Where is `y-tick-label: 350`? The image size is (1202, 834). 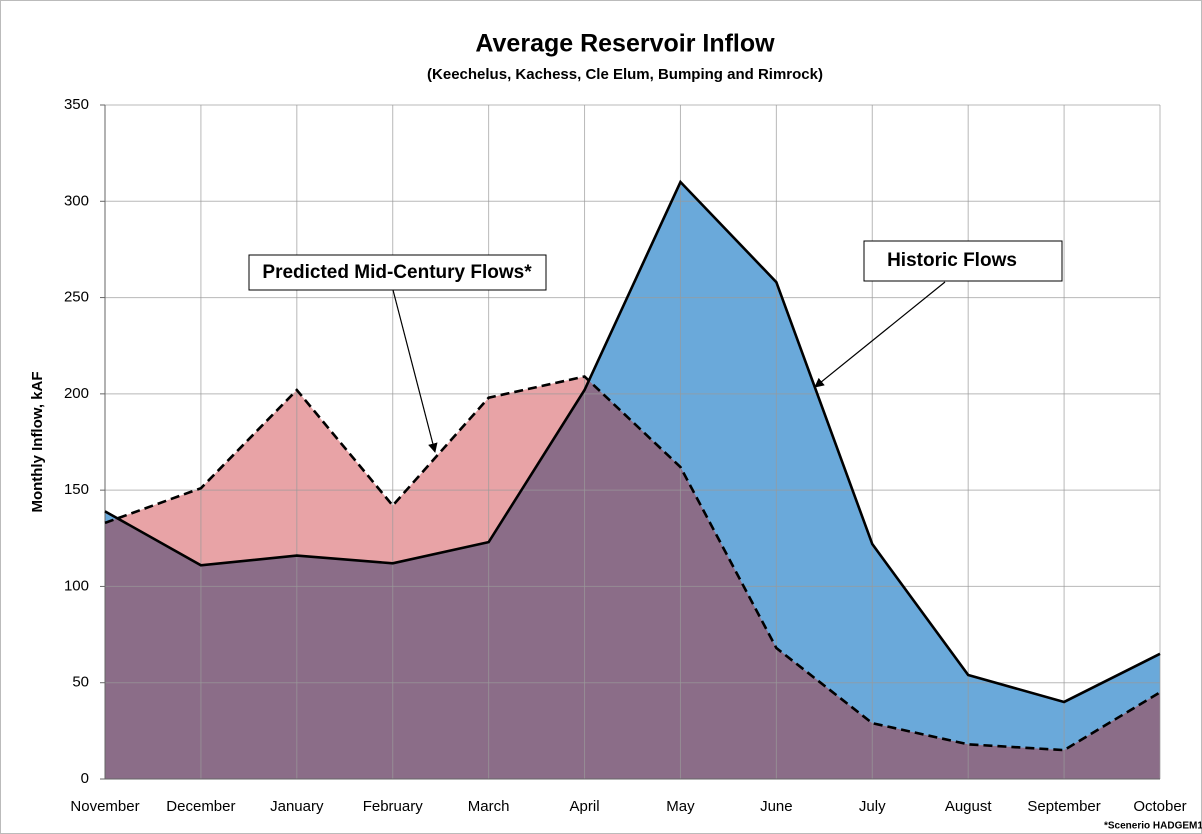
y-tick-label: 350 is located at coordinates (76, 104).